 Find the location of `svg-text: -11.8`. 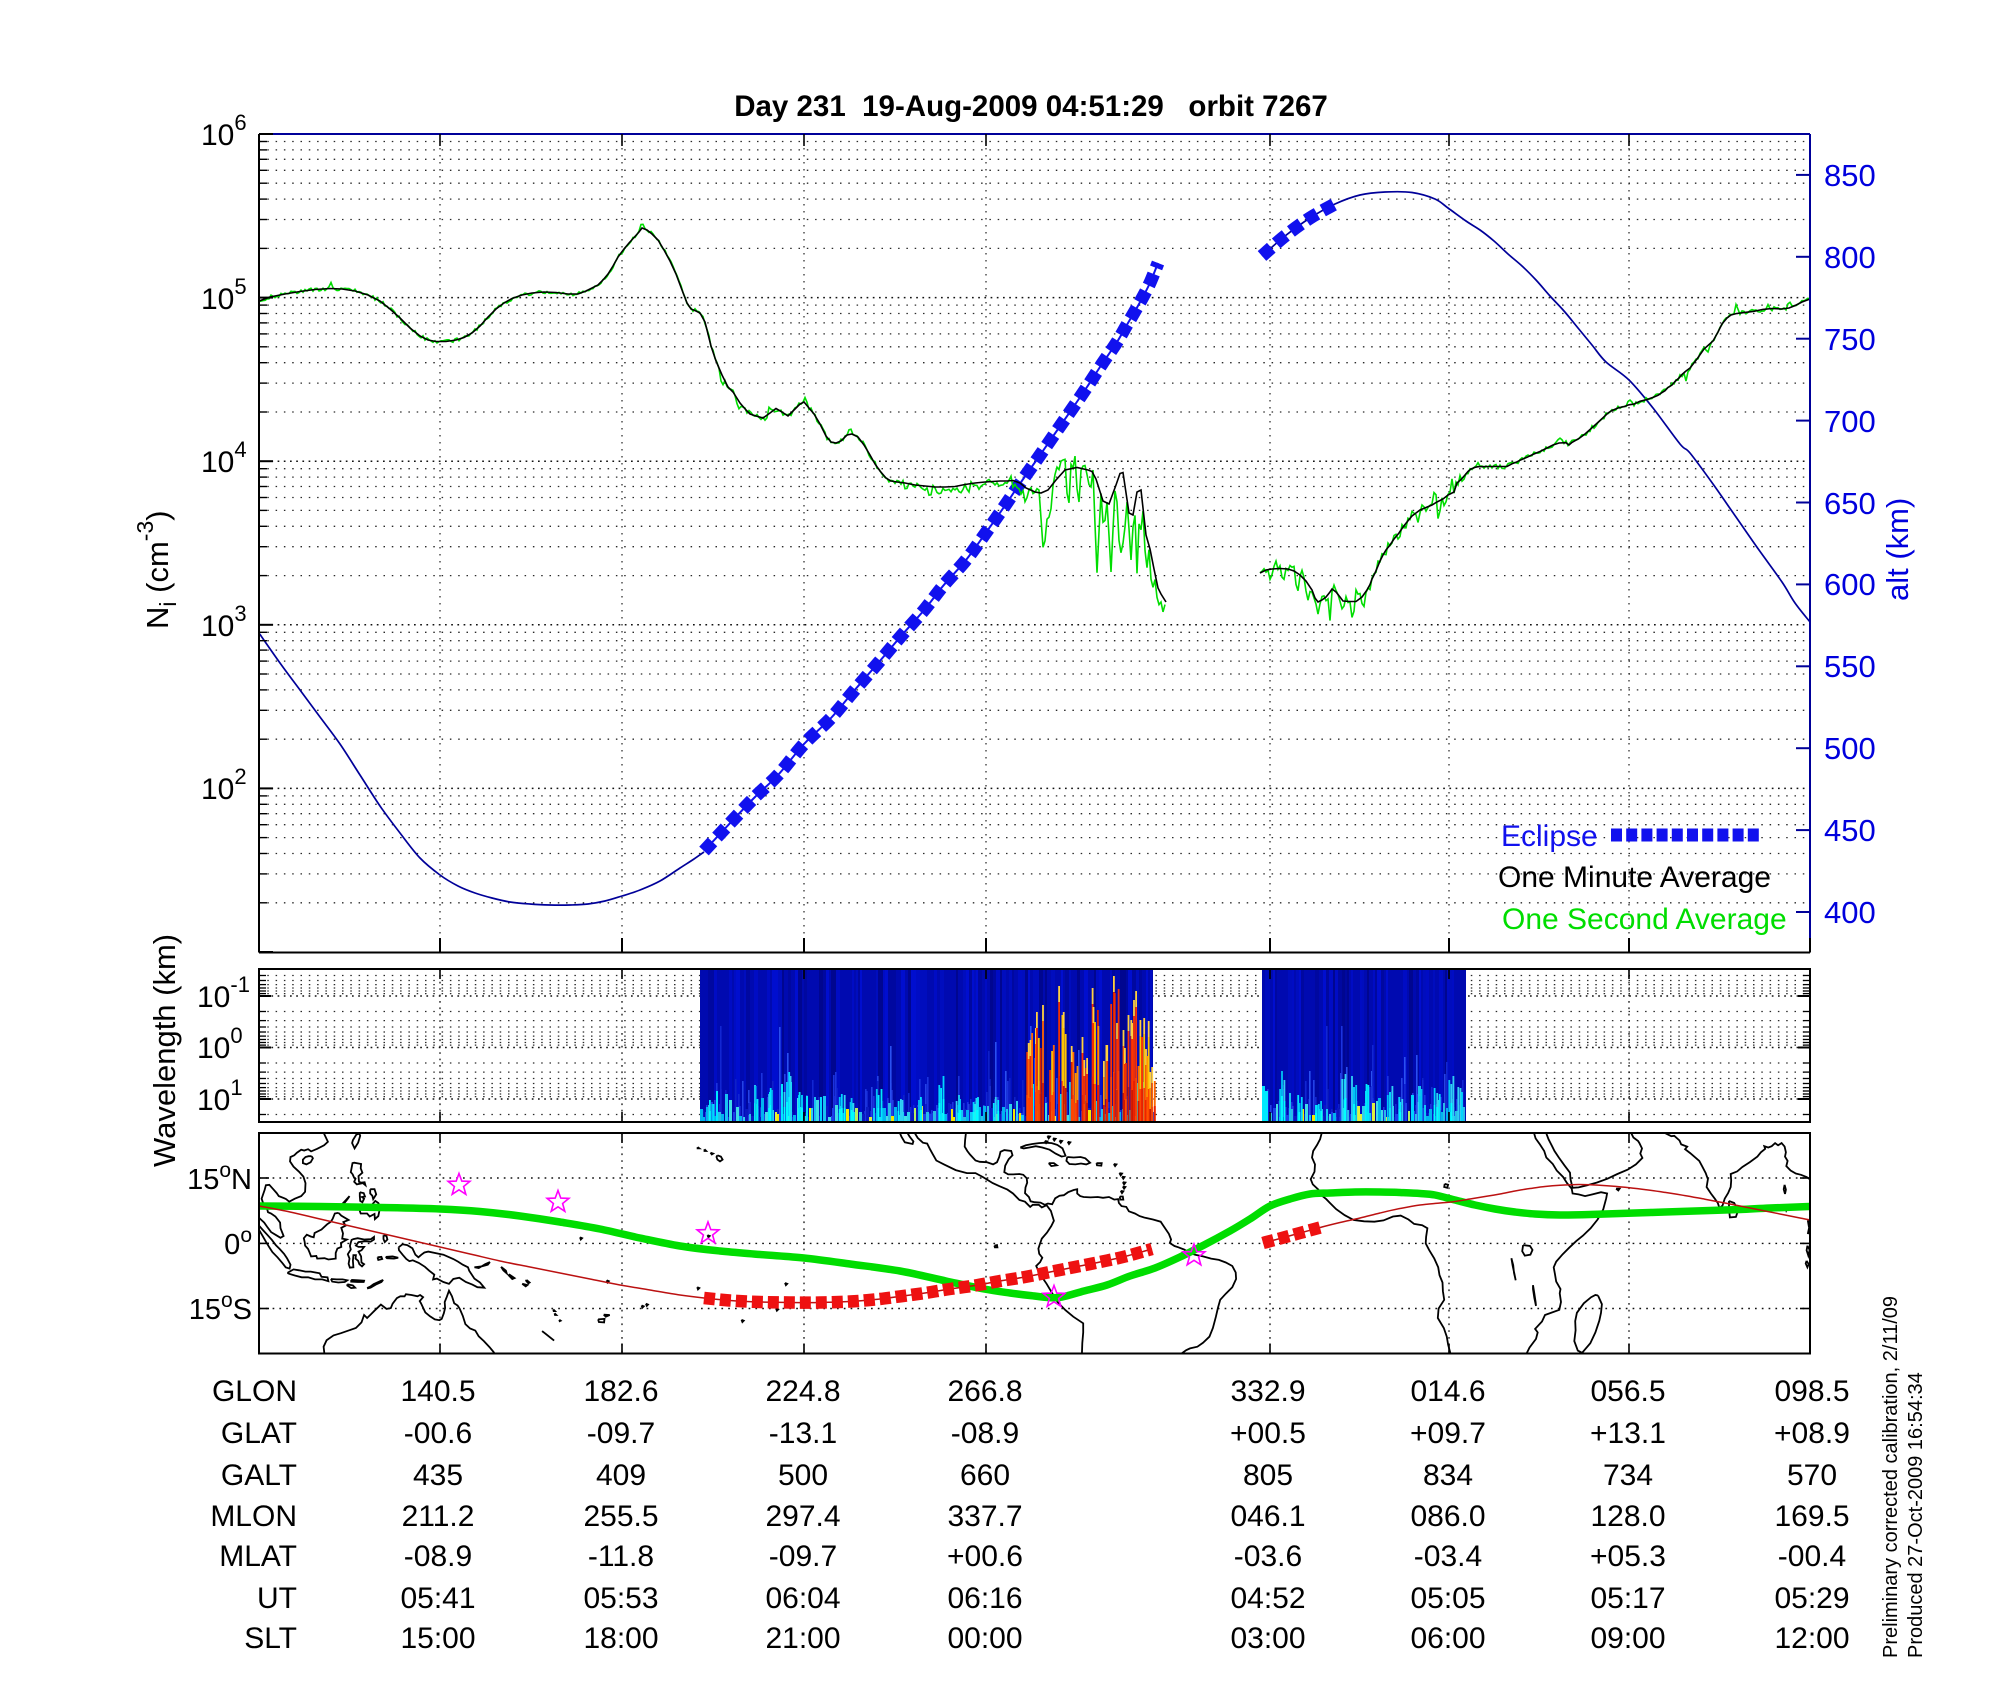

svg-text: -11.8 is located at coordinates (621, 1556).